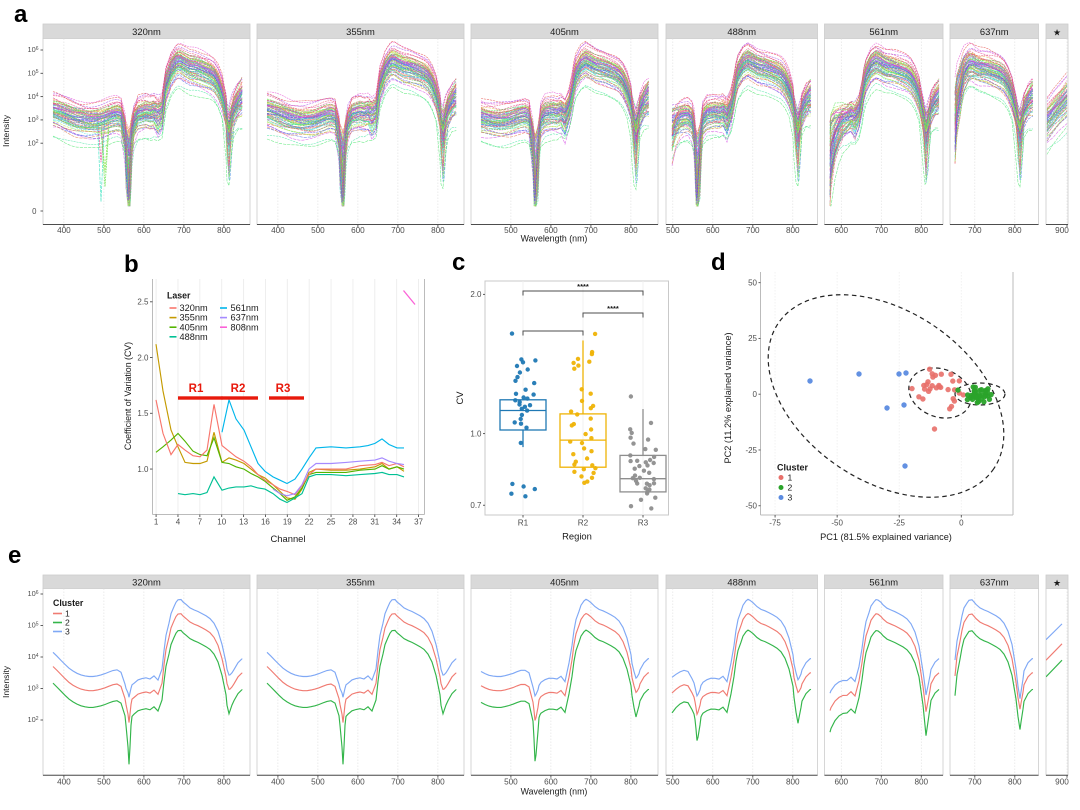 The height and width of the screenshot is (810, 1080). I want to click on svg-text: b, so click(131, 264).